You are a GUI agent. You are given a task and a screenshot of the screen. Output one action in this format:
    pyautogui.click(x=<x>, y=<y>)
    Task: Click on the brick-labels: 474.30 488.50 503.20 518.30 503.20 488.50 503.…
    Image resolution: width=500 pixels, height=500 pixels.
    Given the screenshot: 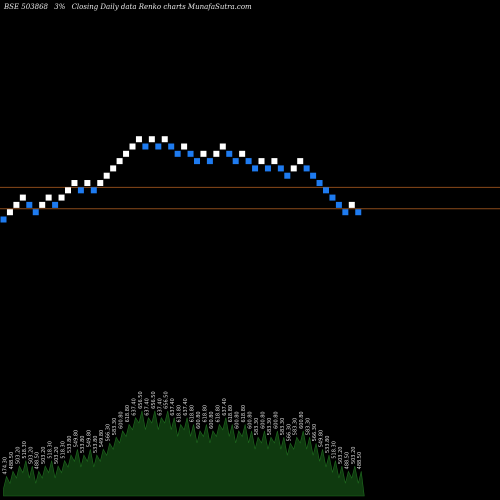 What is the action you would take?
    pyautogui.click(x=183, y=432)
    